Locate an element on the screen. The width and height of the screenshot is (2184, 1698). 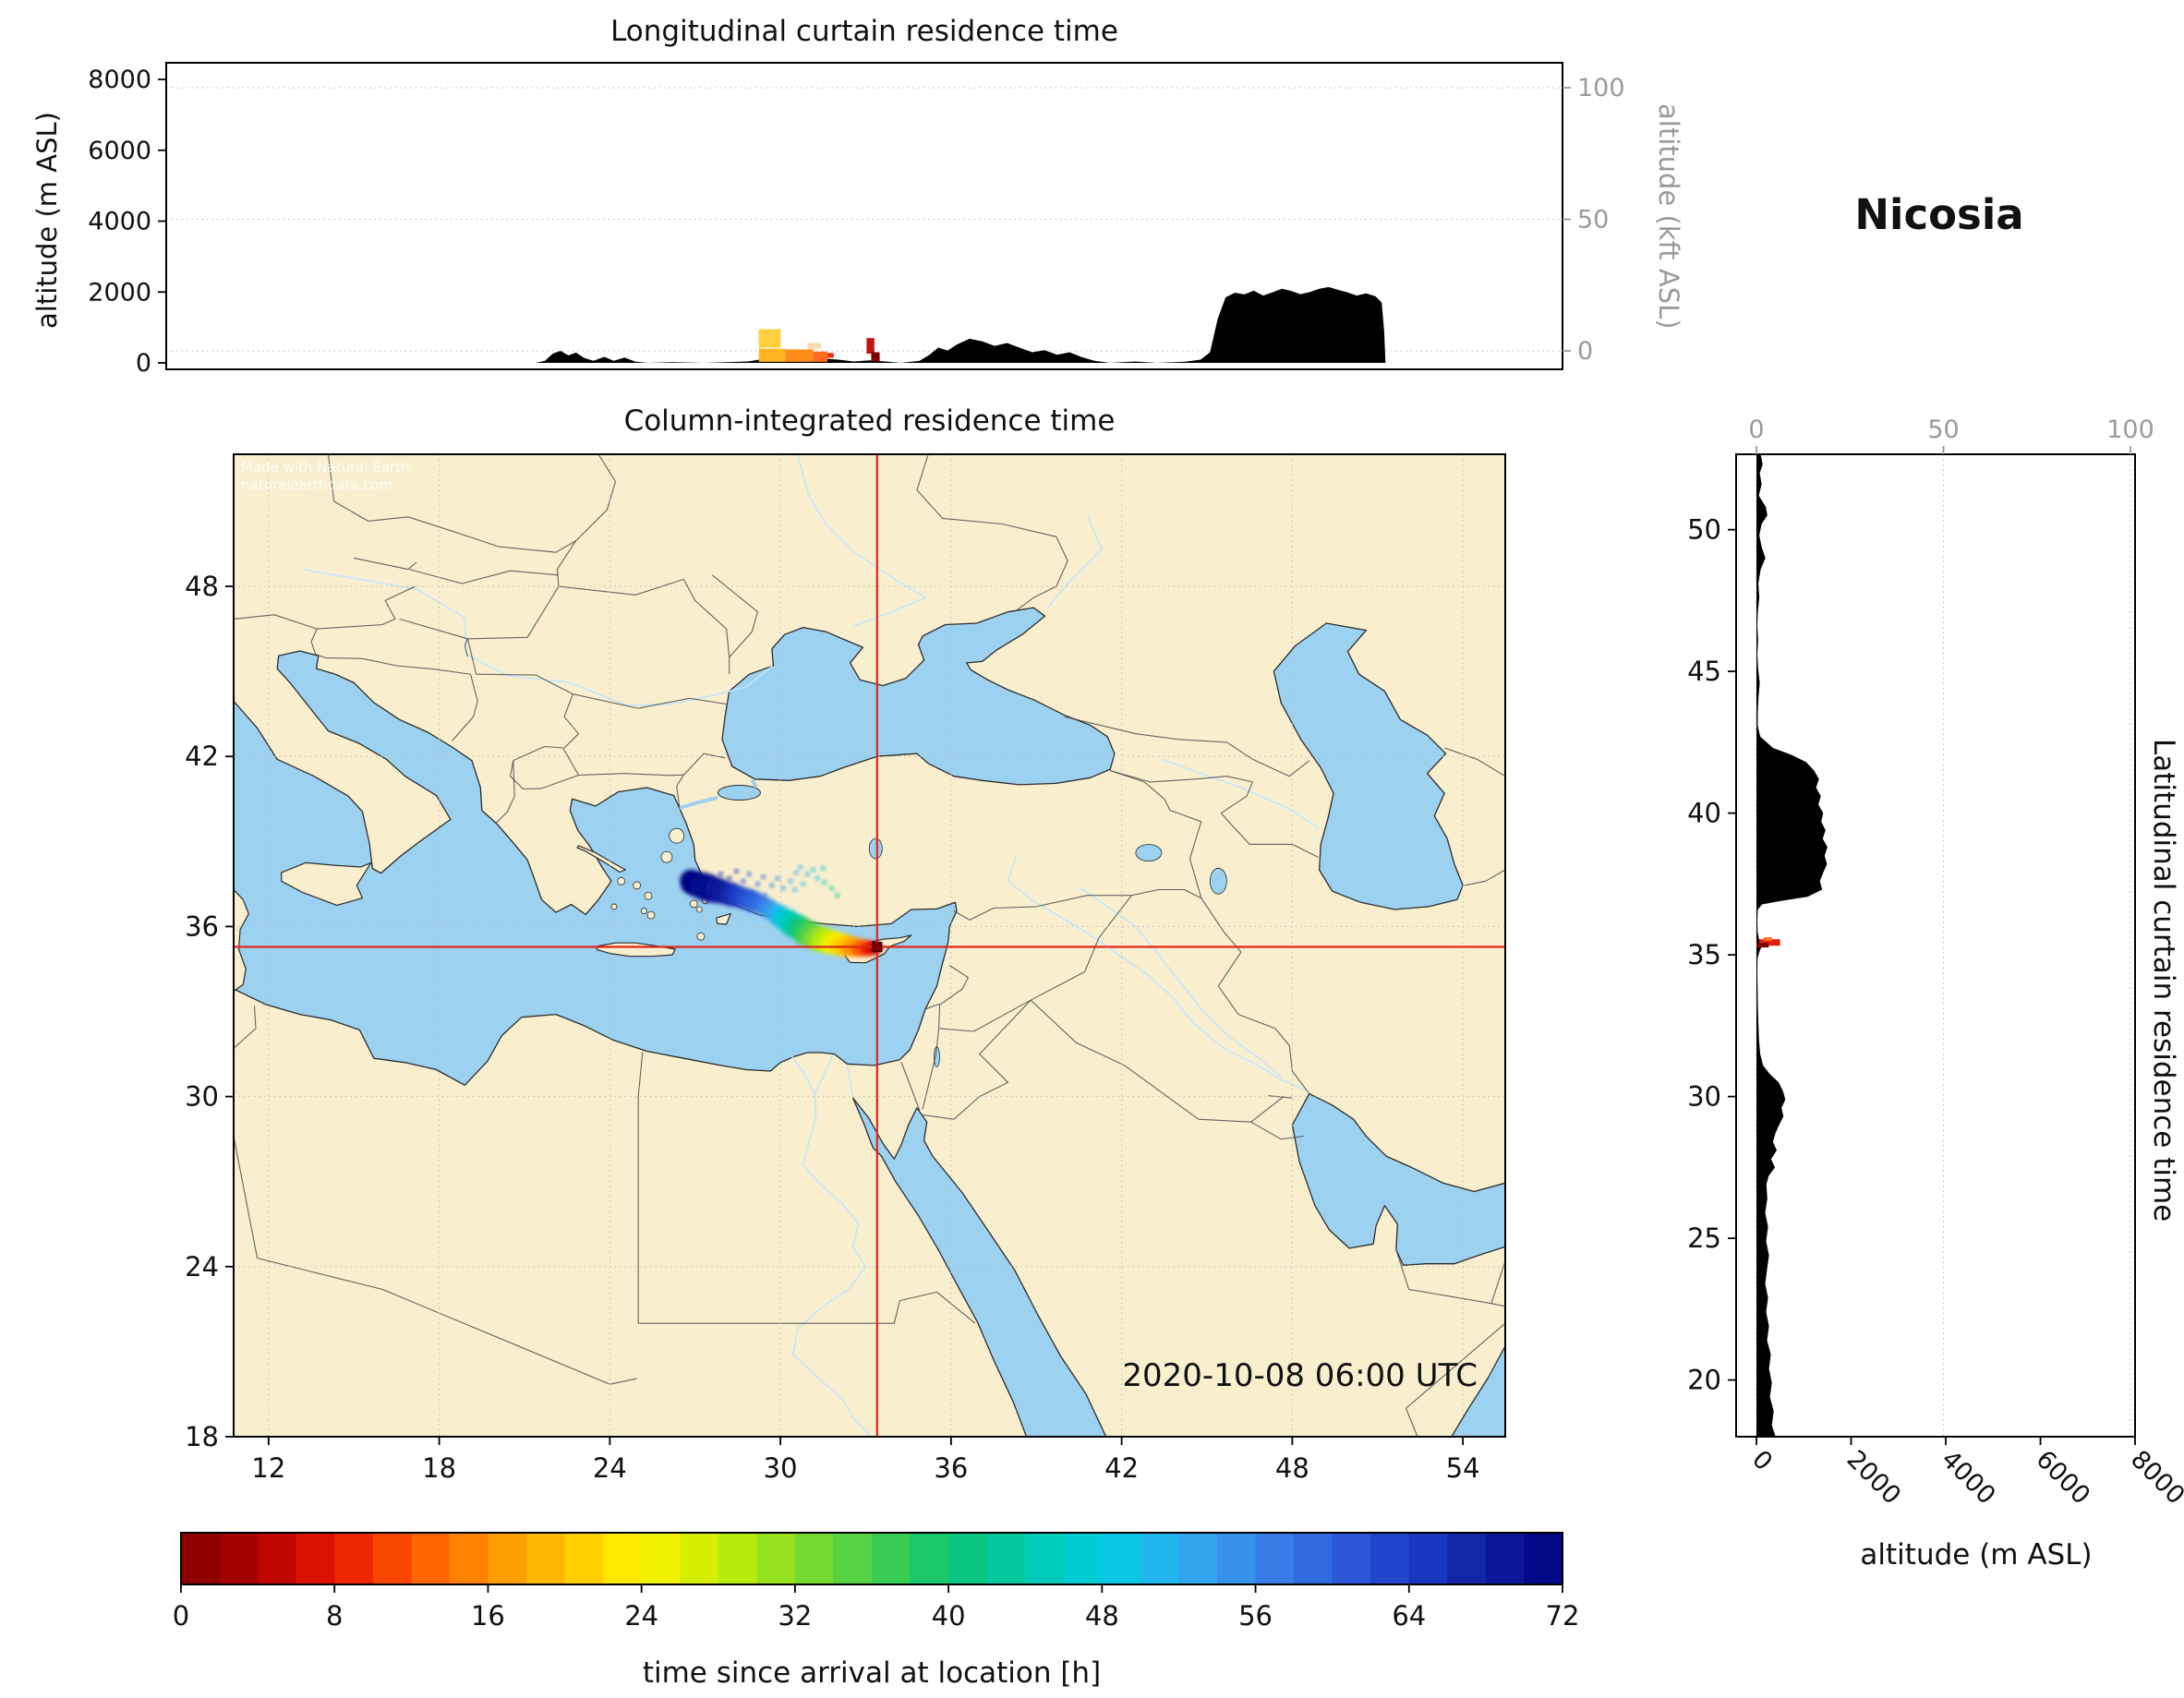
plume-specks is located at coordinates (773, 883).